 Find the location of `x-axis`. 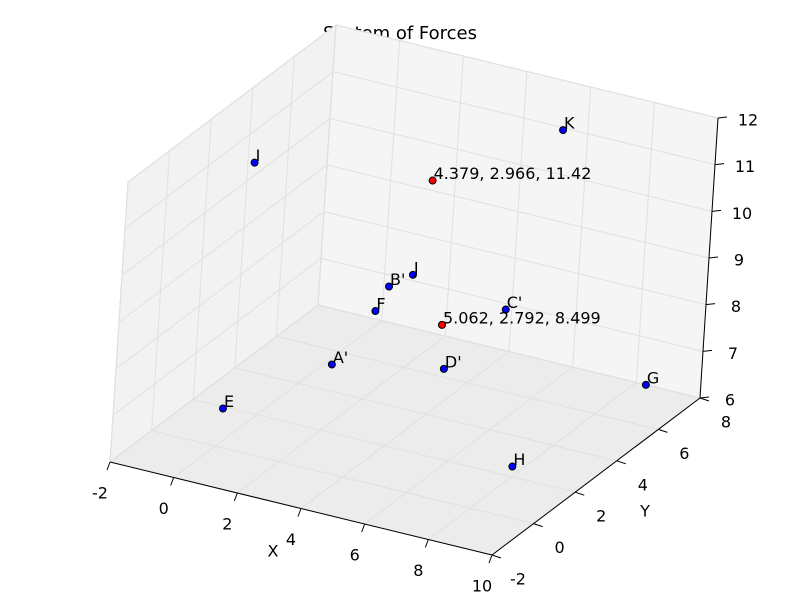

x-axis is located at coordinates (301, 508).